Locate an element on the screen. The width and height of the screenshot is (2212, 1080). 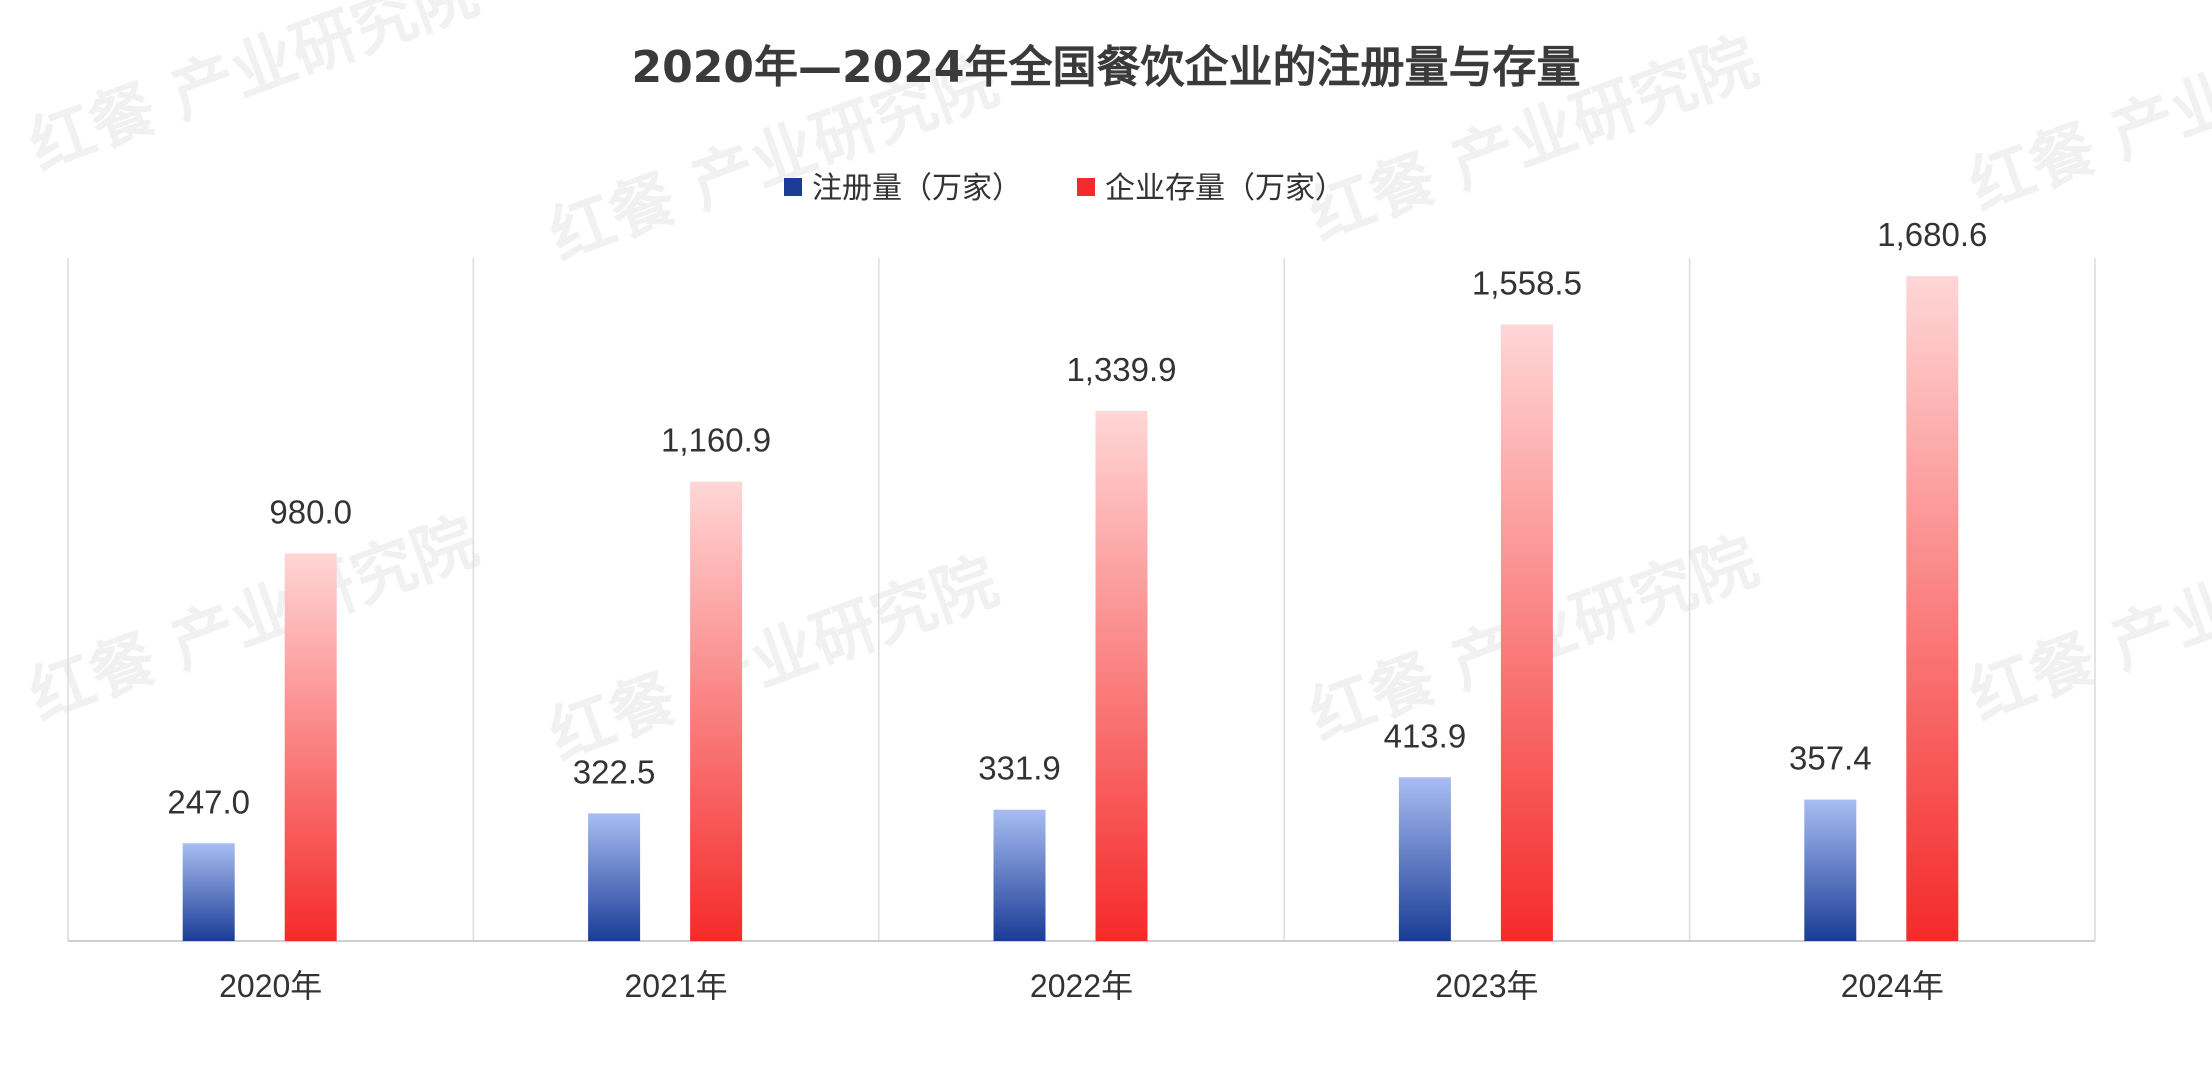
data-label-stock: 1,558.5 is located at coordinates (1527, 282).